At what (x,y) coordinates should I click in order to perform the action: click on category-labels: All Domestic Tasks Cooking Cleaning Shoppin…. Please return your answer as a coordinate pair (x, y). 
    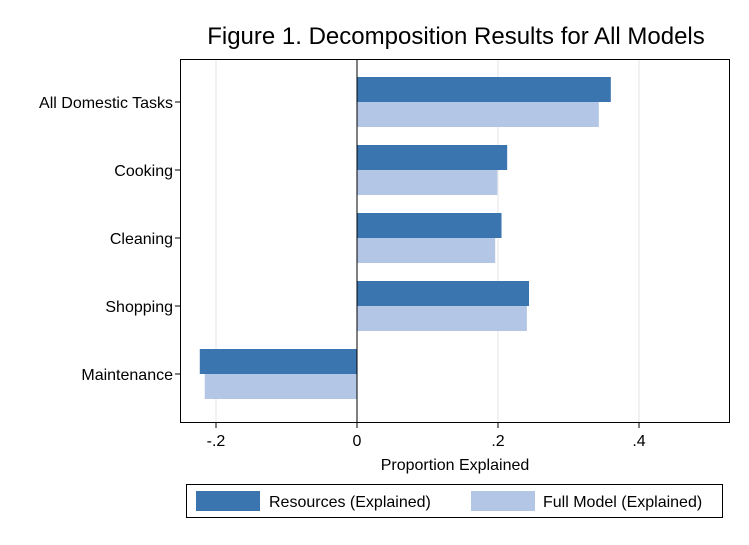
    Looking at the image, I should click on (106, 239).